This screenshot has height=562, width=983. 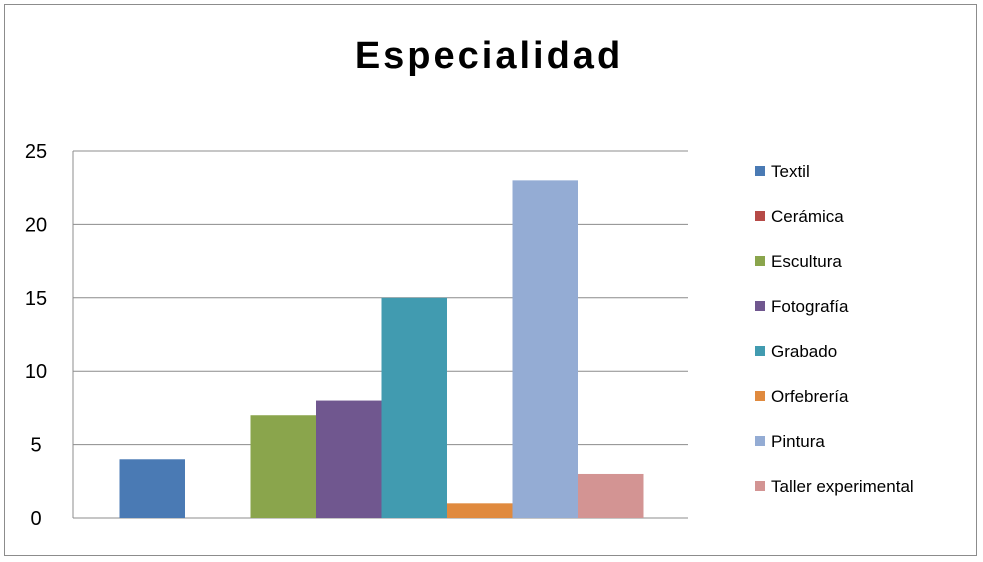 I want to click on legend-label: Cerámica, so click(x=807, y=216).